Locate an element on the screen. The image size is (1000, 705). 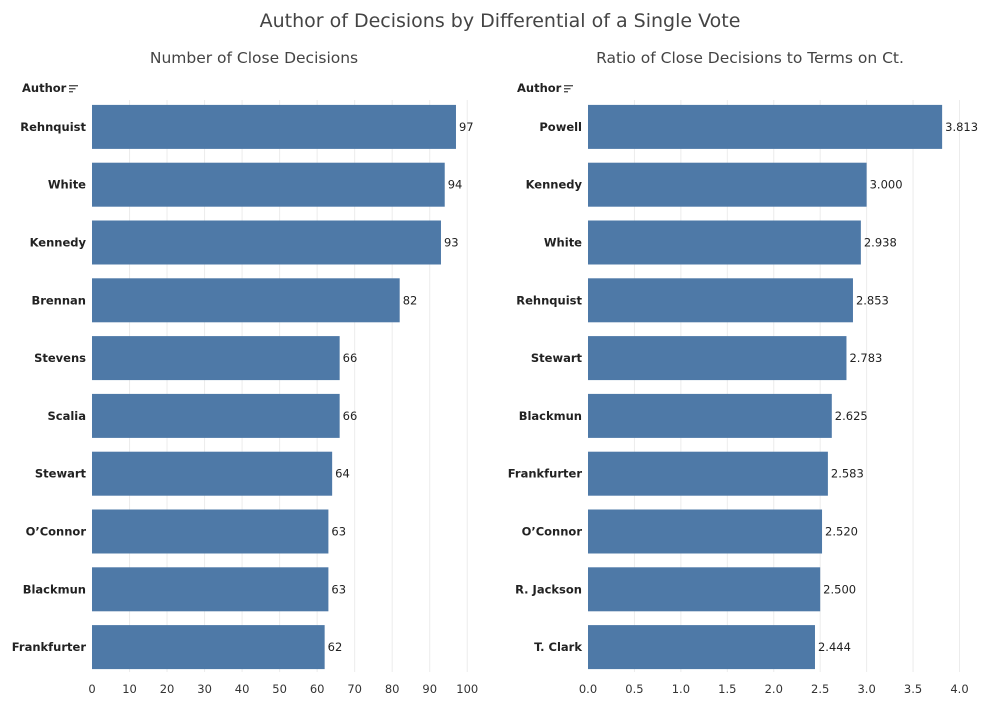
value-label: 2.625 is located at coordinates (851, 416).